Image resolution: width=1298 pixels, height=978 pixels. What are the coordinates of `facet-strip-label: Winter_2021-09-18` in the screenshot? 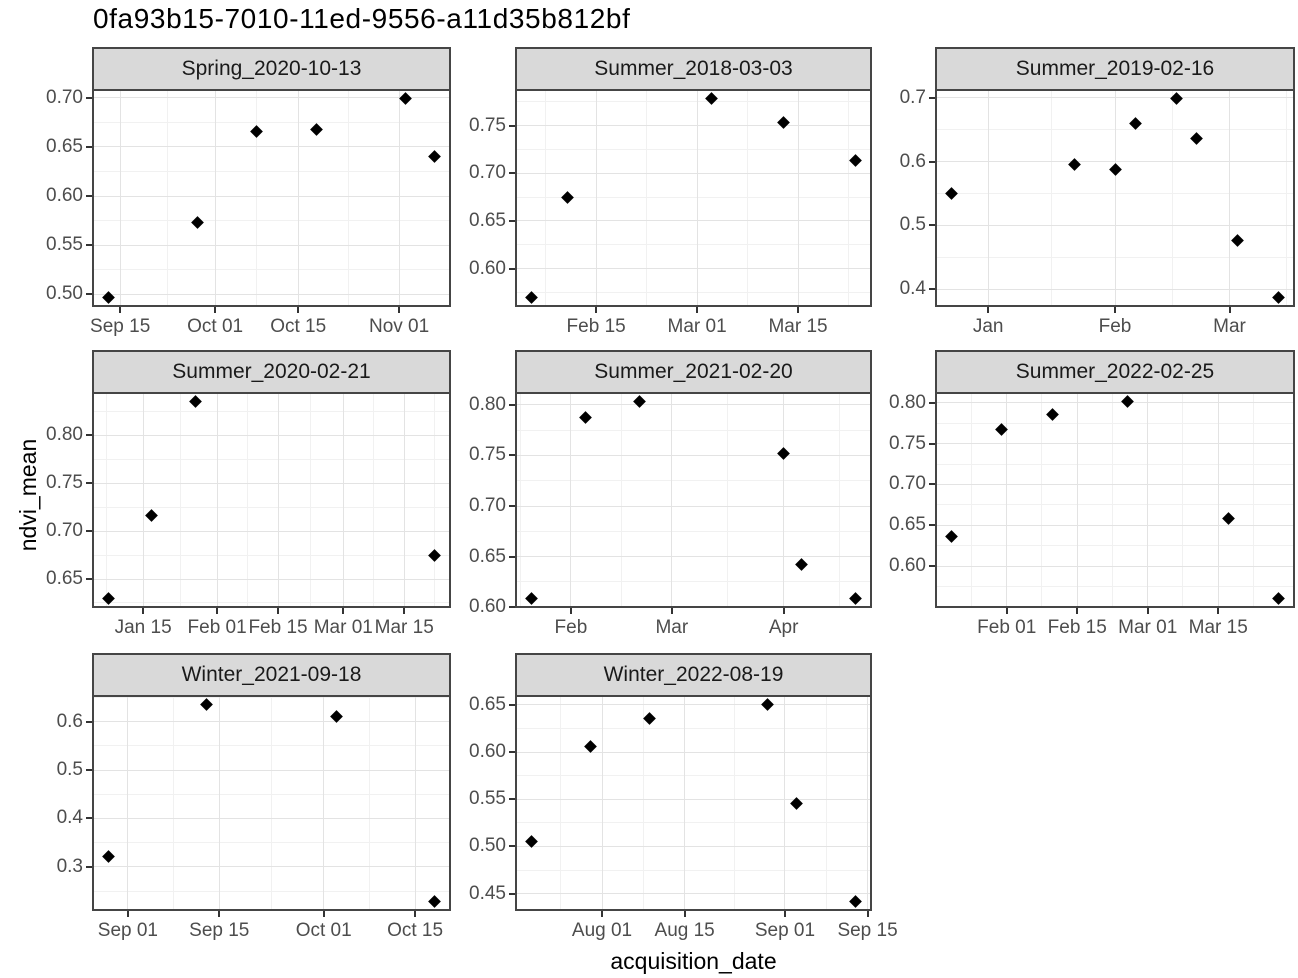 It's located at (271, 674).